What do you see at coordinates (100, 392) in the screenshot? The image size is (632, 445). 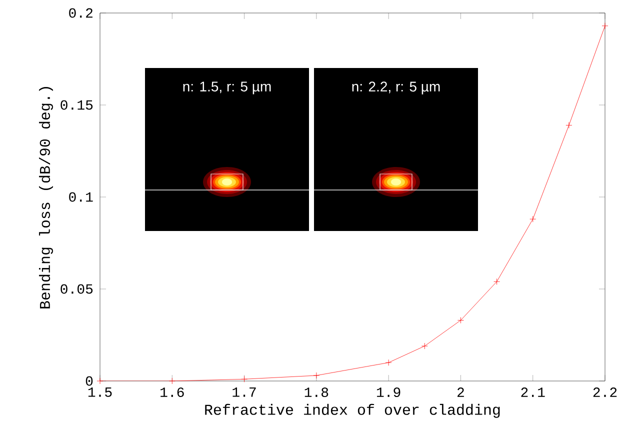 I see `x-tick-label: 1.5` at bounding box center [100, 392].